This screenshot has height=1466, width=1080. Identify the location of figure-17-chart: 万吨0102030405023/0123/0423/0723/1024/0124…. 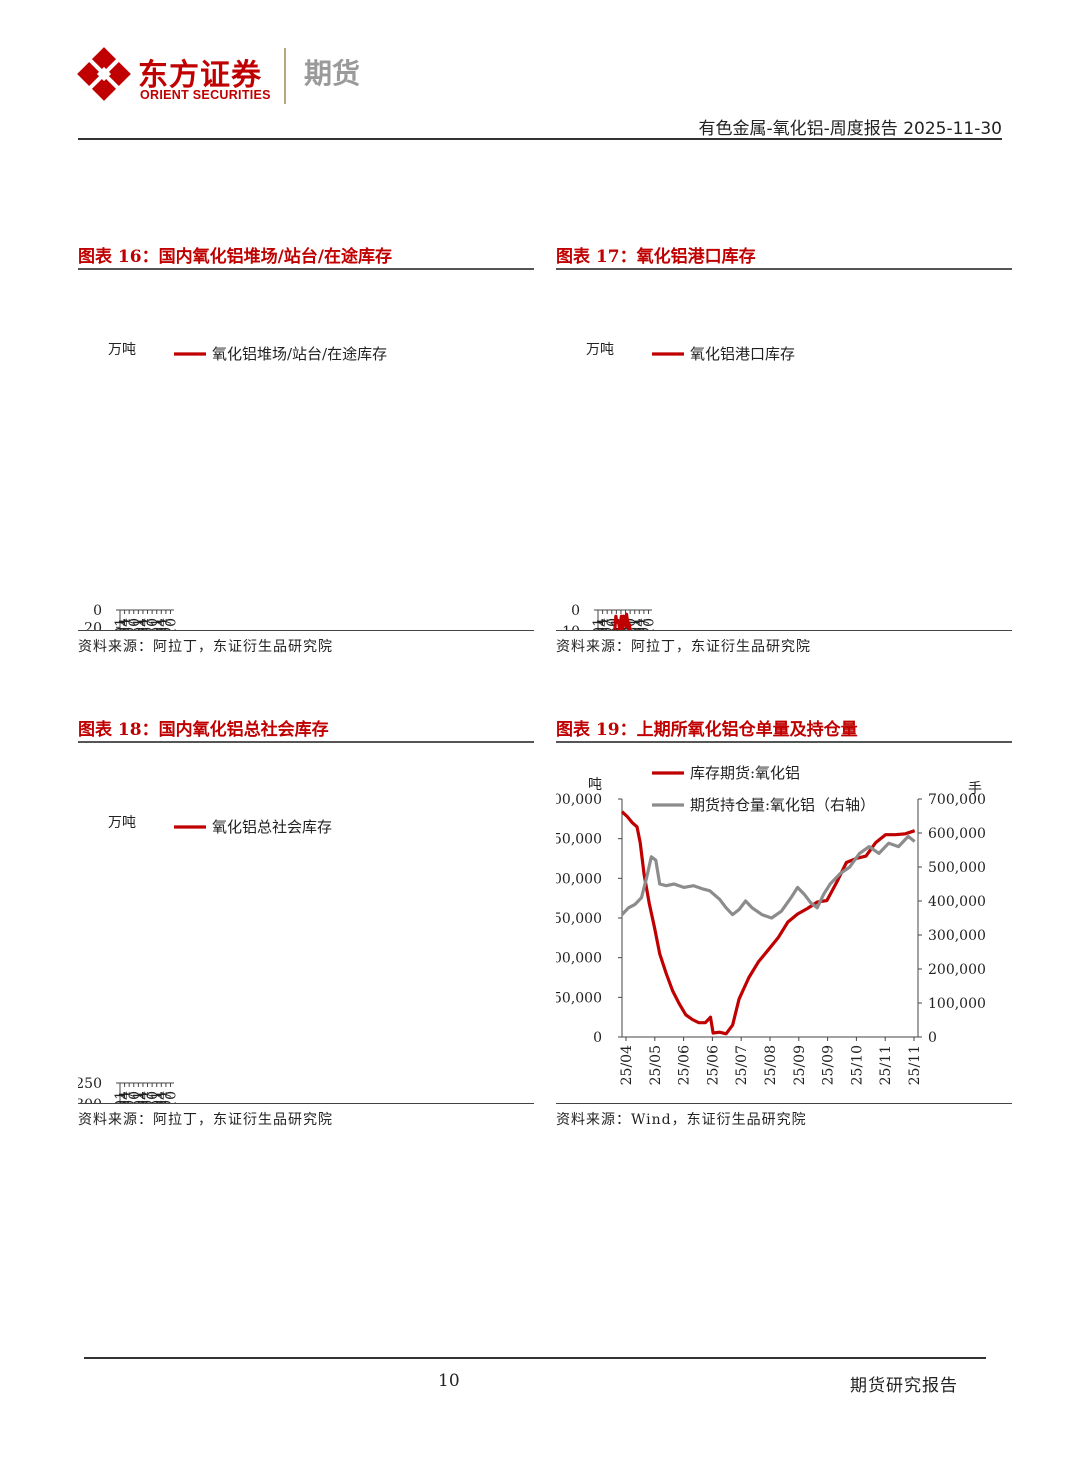
(678, 486).